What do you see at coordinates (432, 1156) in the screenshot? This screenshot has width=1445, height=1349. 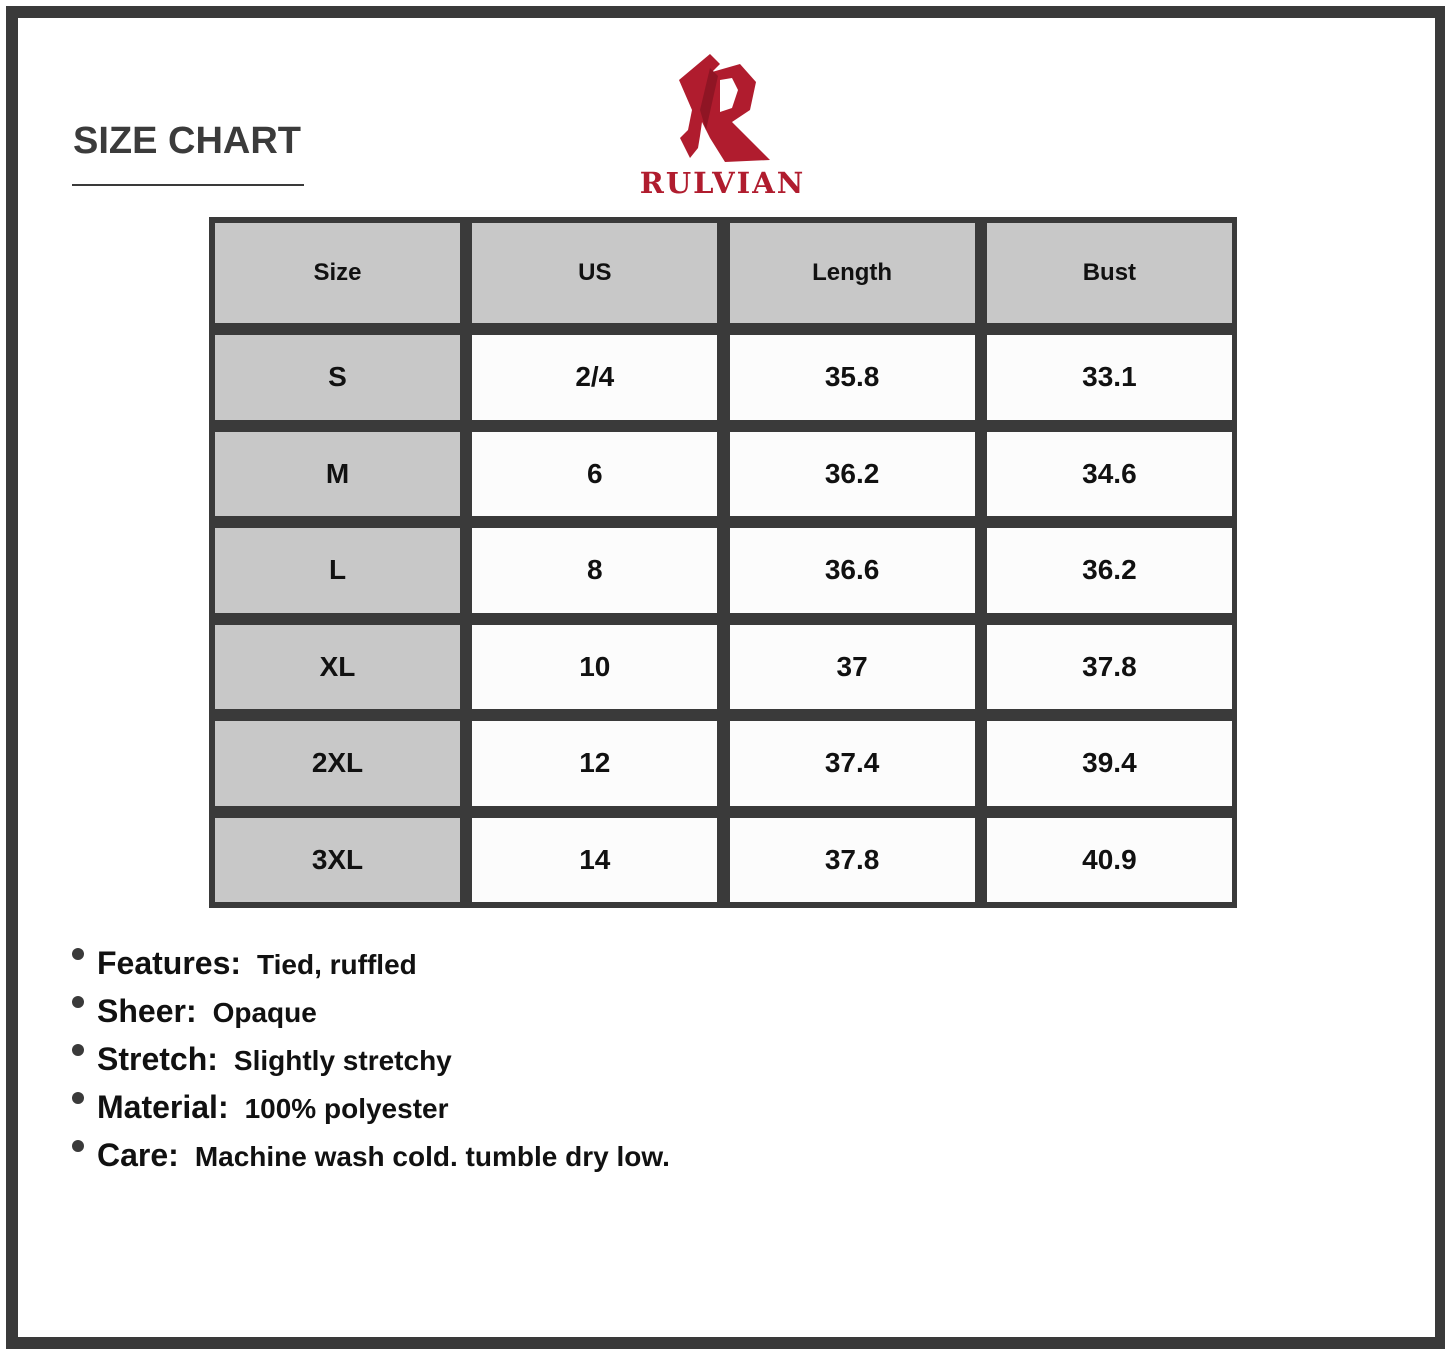 I see `detail-value: Machine wash cold. tumble dry low.` at bounding box center [432, 1156].